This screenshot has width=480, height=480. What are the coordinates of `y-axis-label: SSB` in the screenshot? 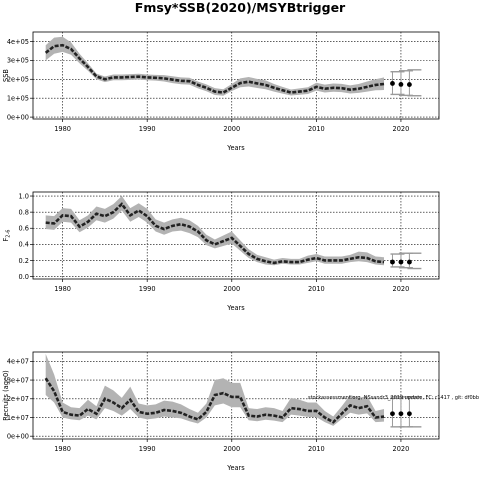 It's located at (6, 75).